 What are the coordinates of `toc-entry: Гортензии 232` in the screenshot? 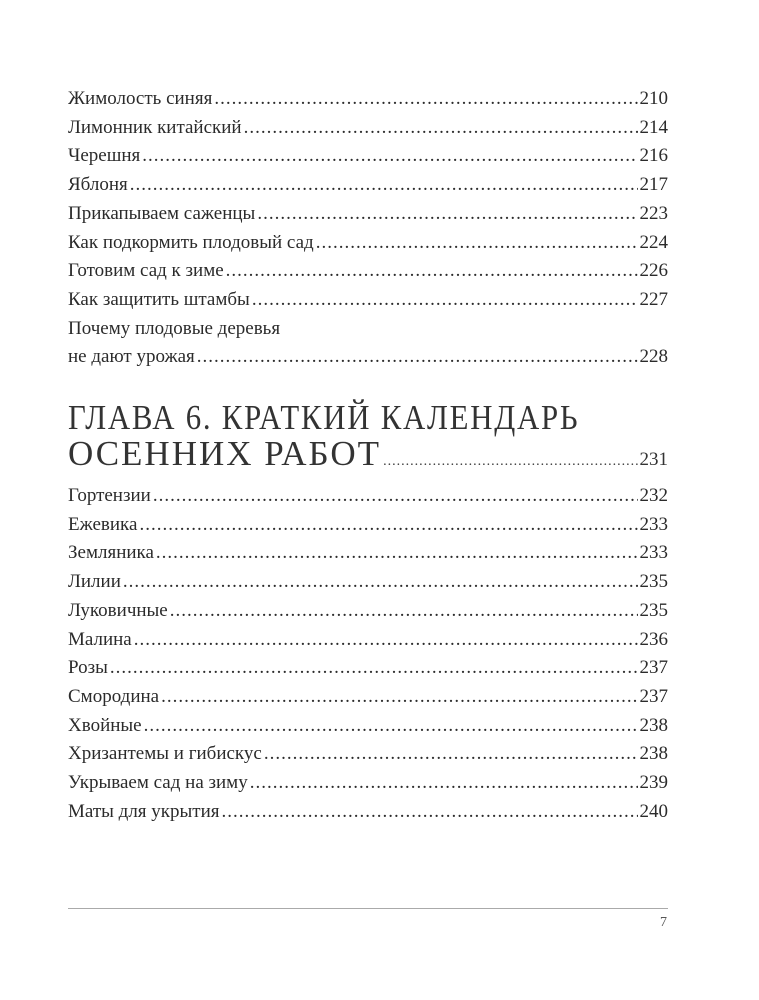 It's located at (368, 496).